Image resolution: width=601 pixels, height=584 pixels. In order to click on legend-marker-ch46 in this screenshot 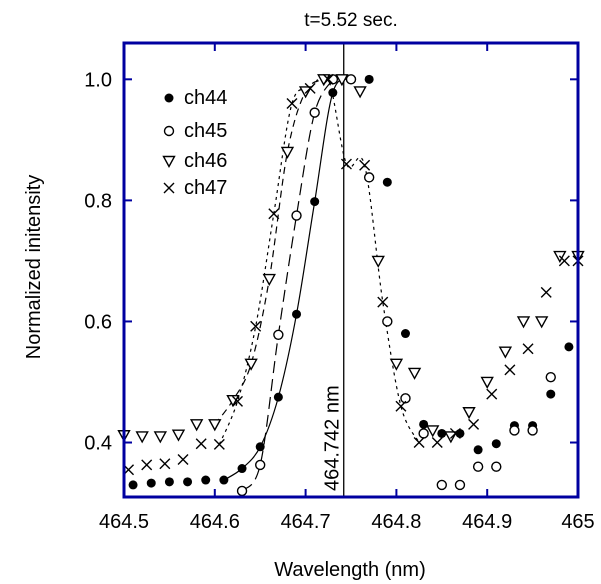, I will do `click(169, 161)`.